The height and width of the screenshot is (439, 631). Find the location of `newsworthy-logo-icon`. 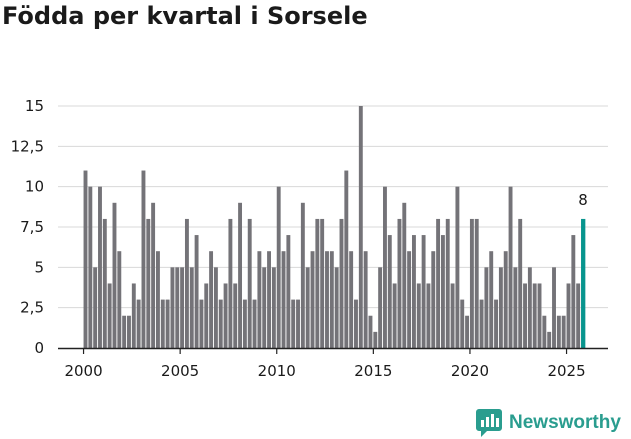

newsworthy-logo-icon is located at coordinates (489, 423).